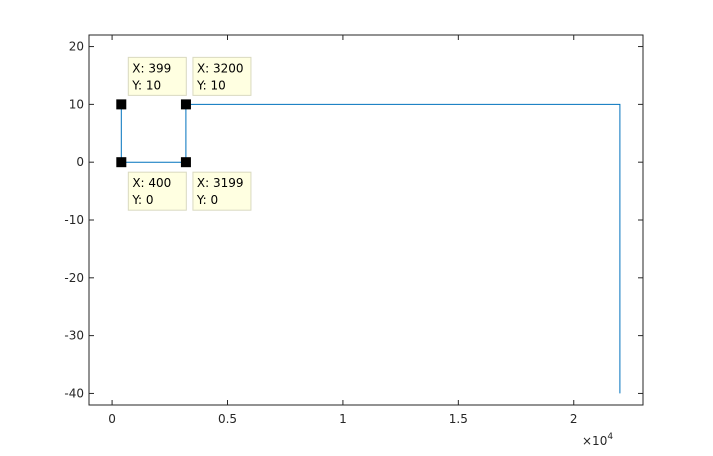  Describe the element at coordinates (76, 104) in the screenshot. I see `y-tick-label: 10` at that location.